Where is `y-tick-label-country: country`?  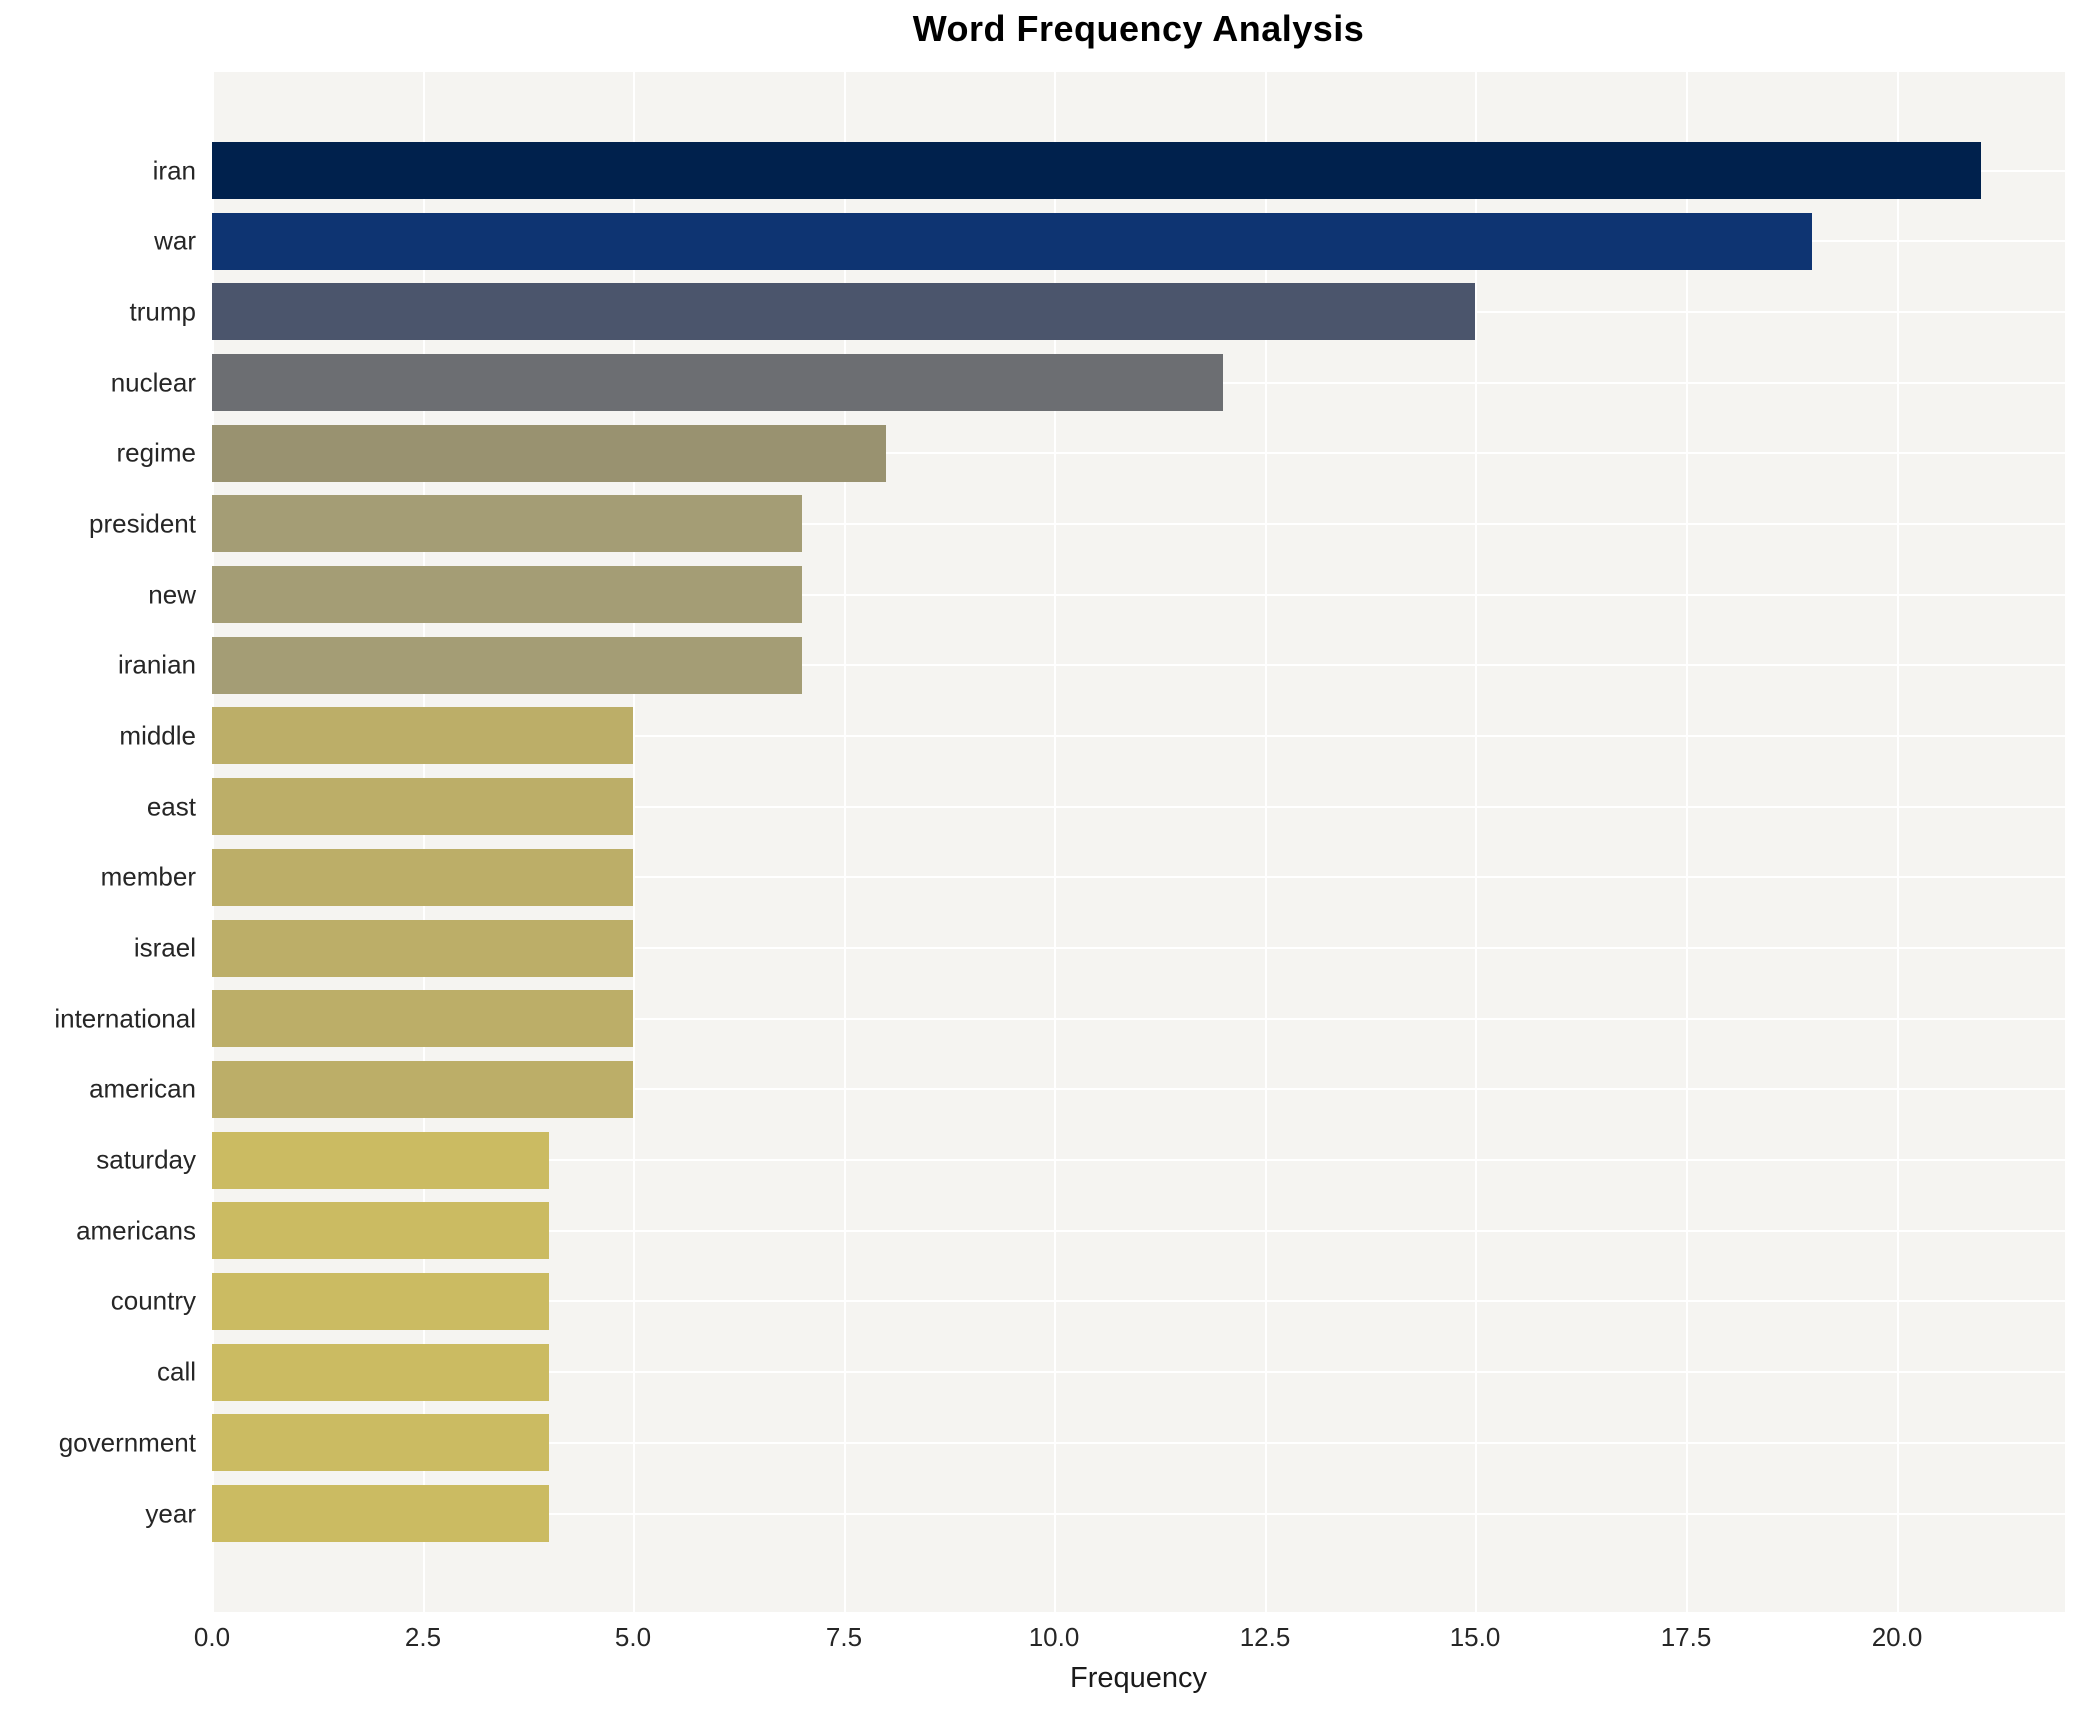
y-tick-label-country: country is located at coordinates (153, 1300).